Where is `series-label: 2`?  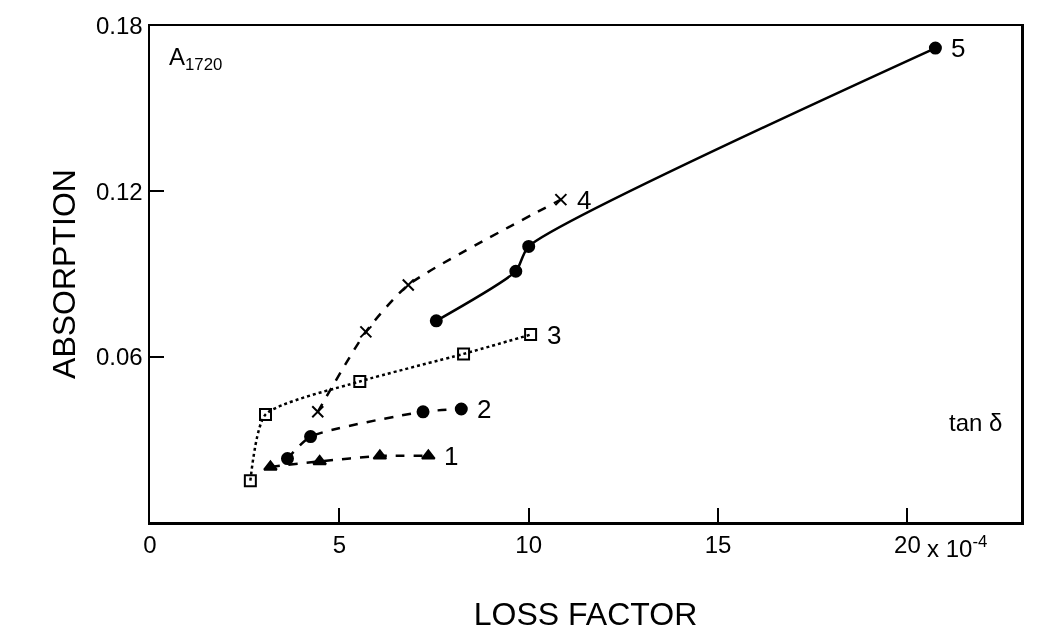
series-label: 2 is located at coordinates (484, 409).